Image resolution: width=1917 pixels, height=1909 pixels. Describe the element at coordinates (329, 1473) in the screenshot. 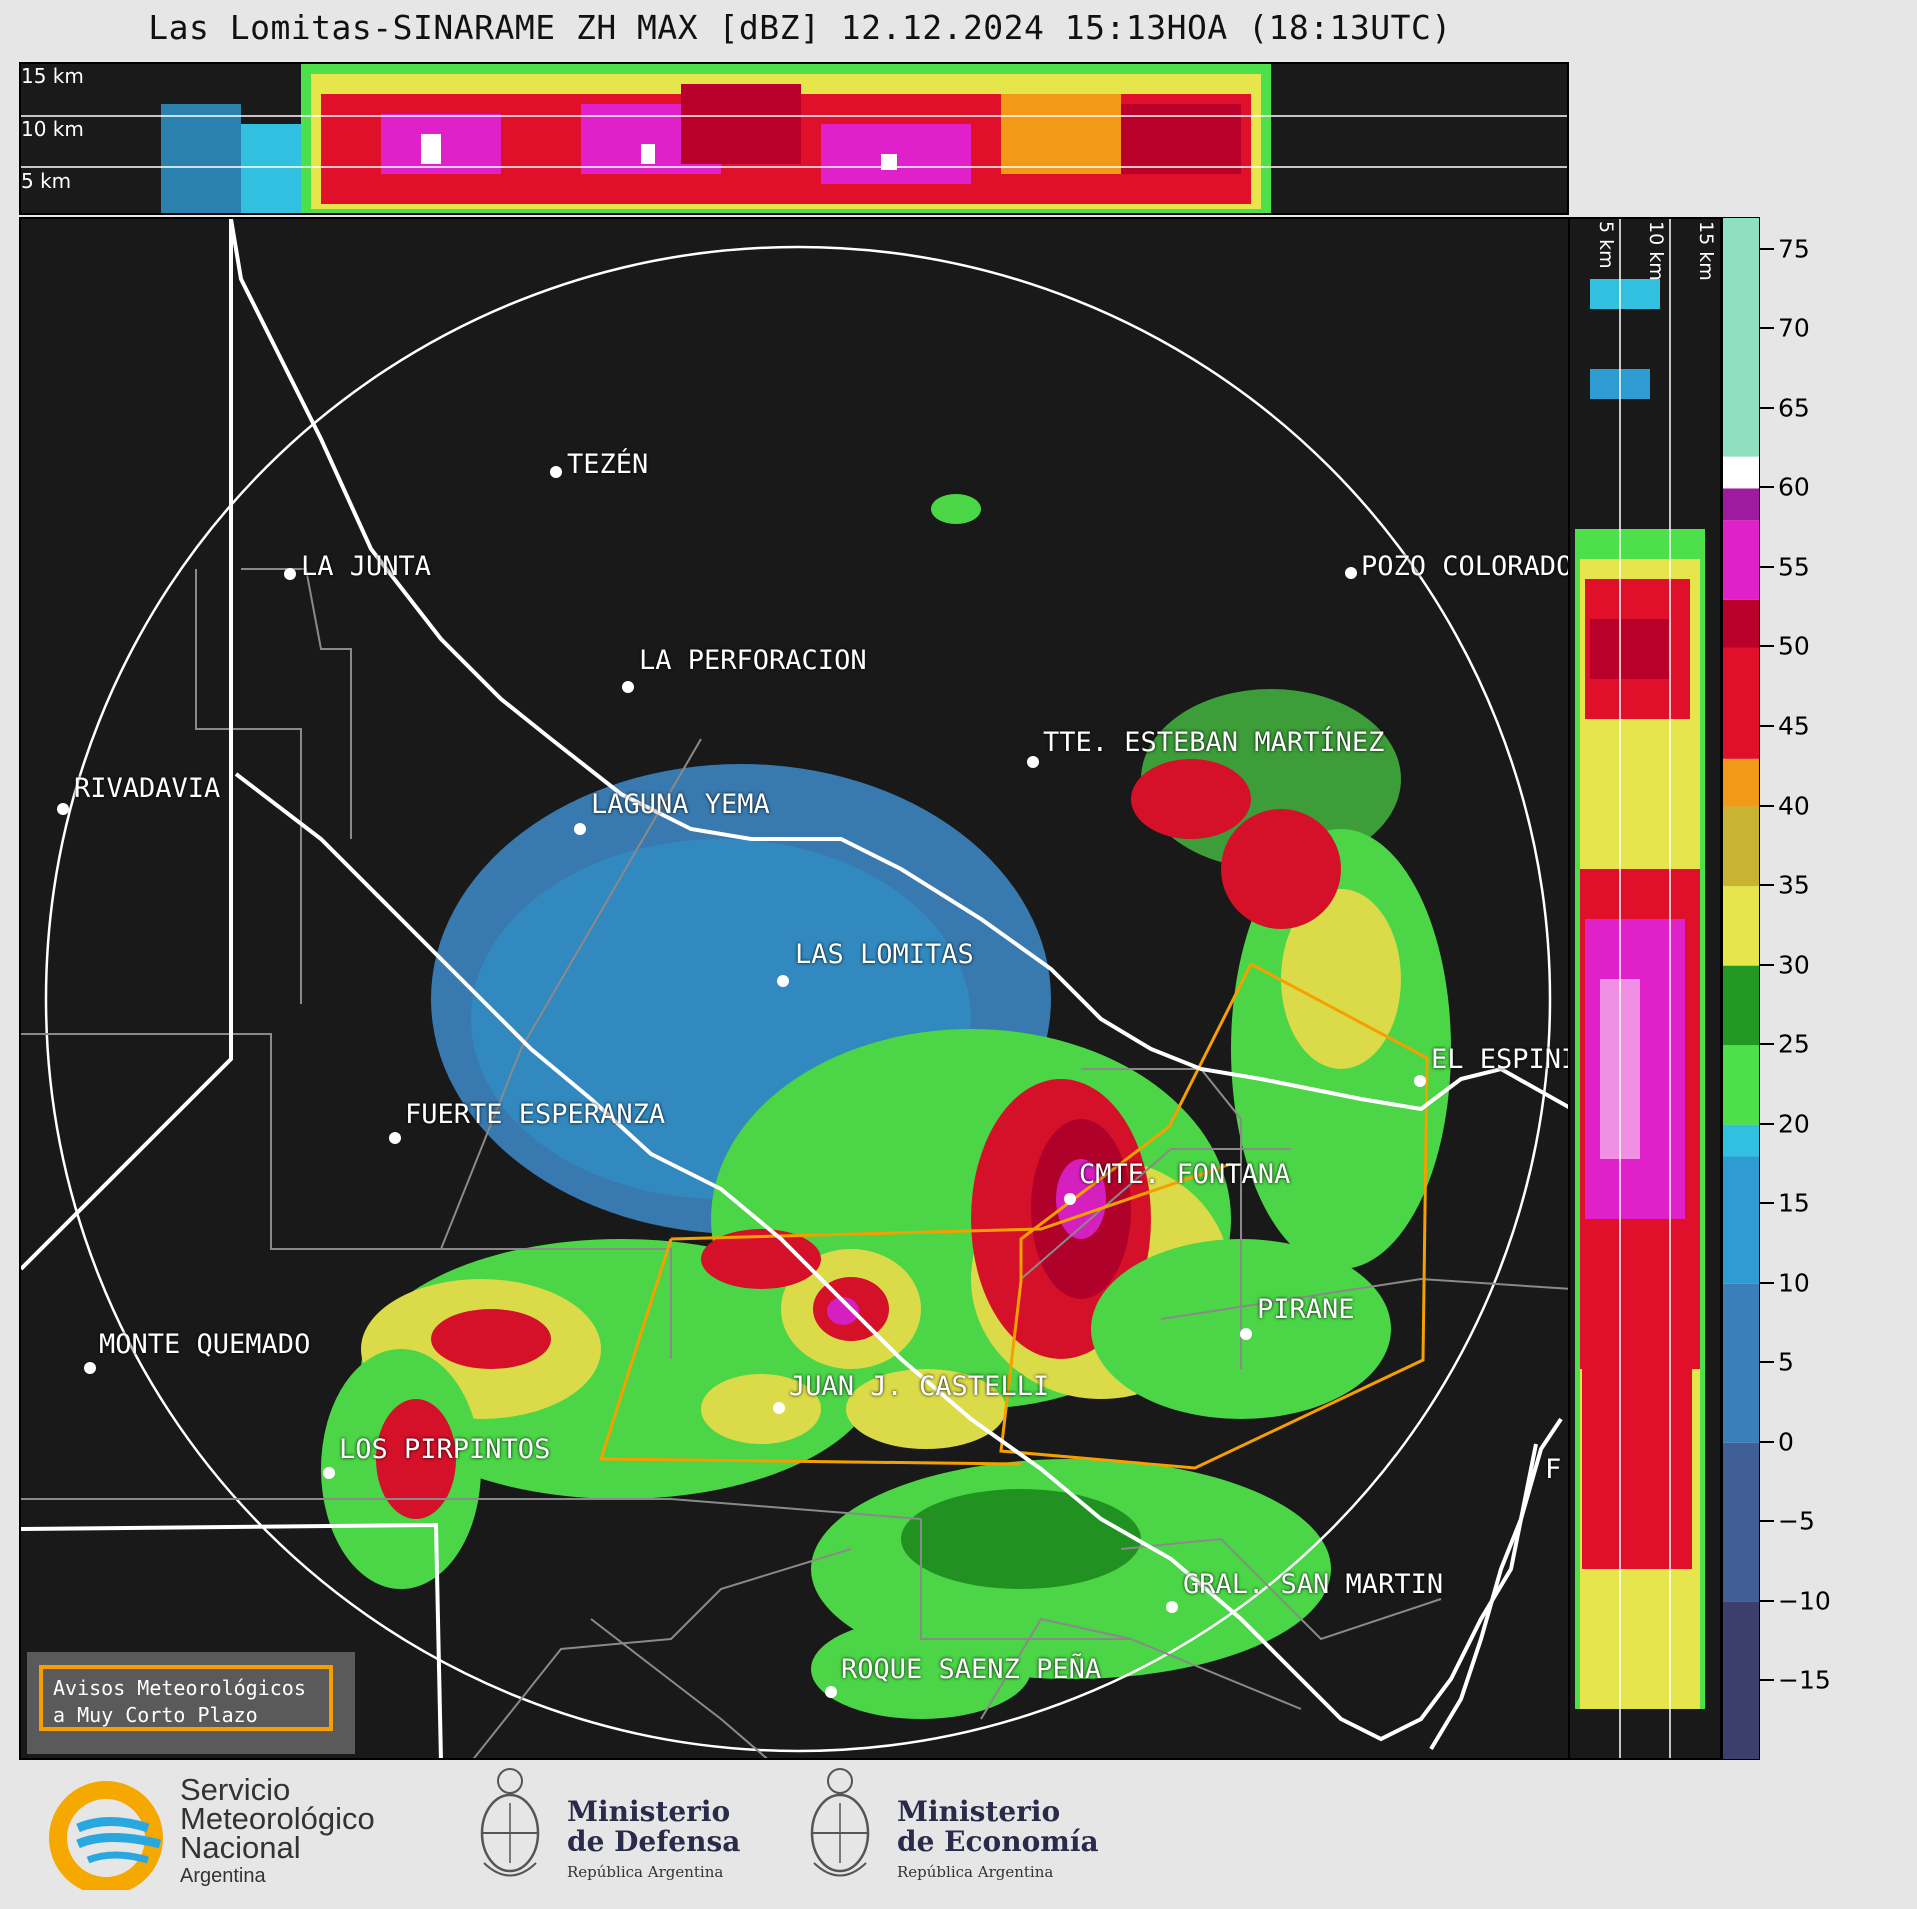

I see `city-dot-los-pirpintos` at that location.